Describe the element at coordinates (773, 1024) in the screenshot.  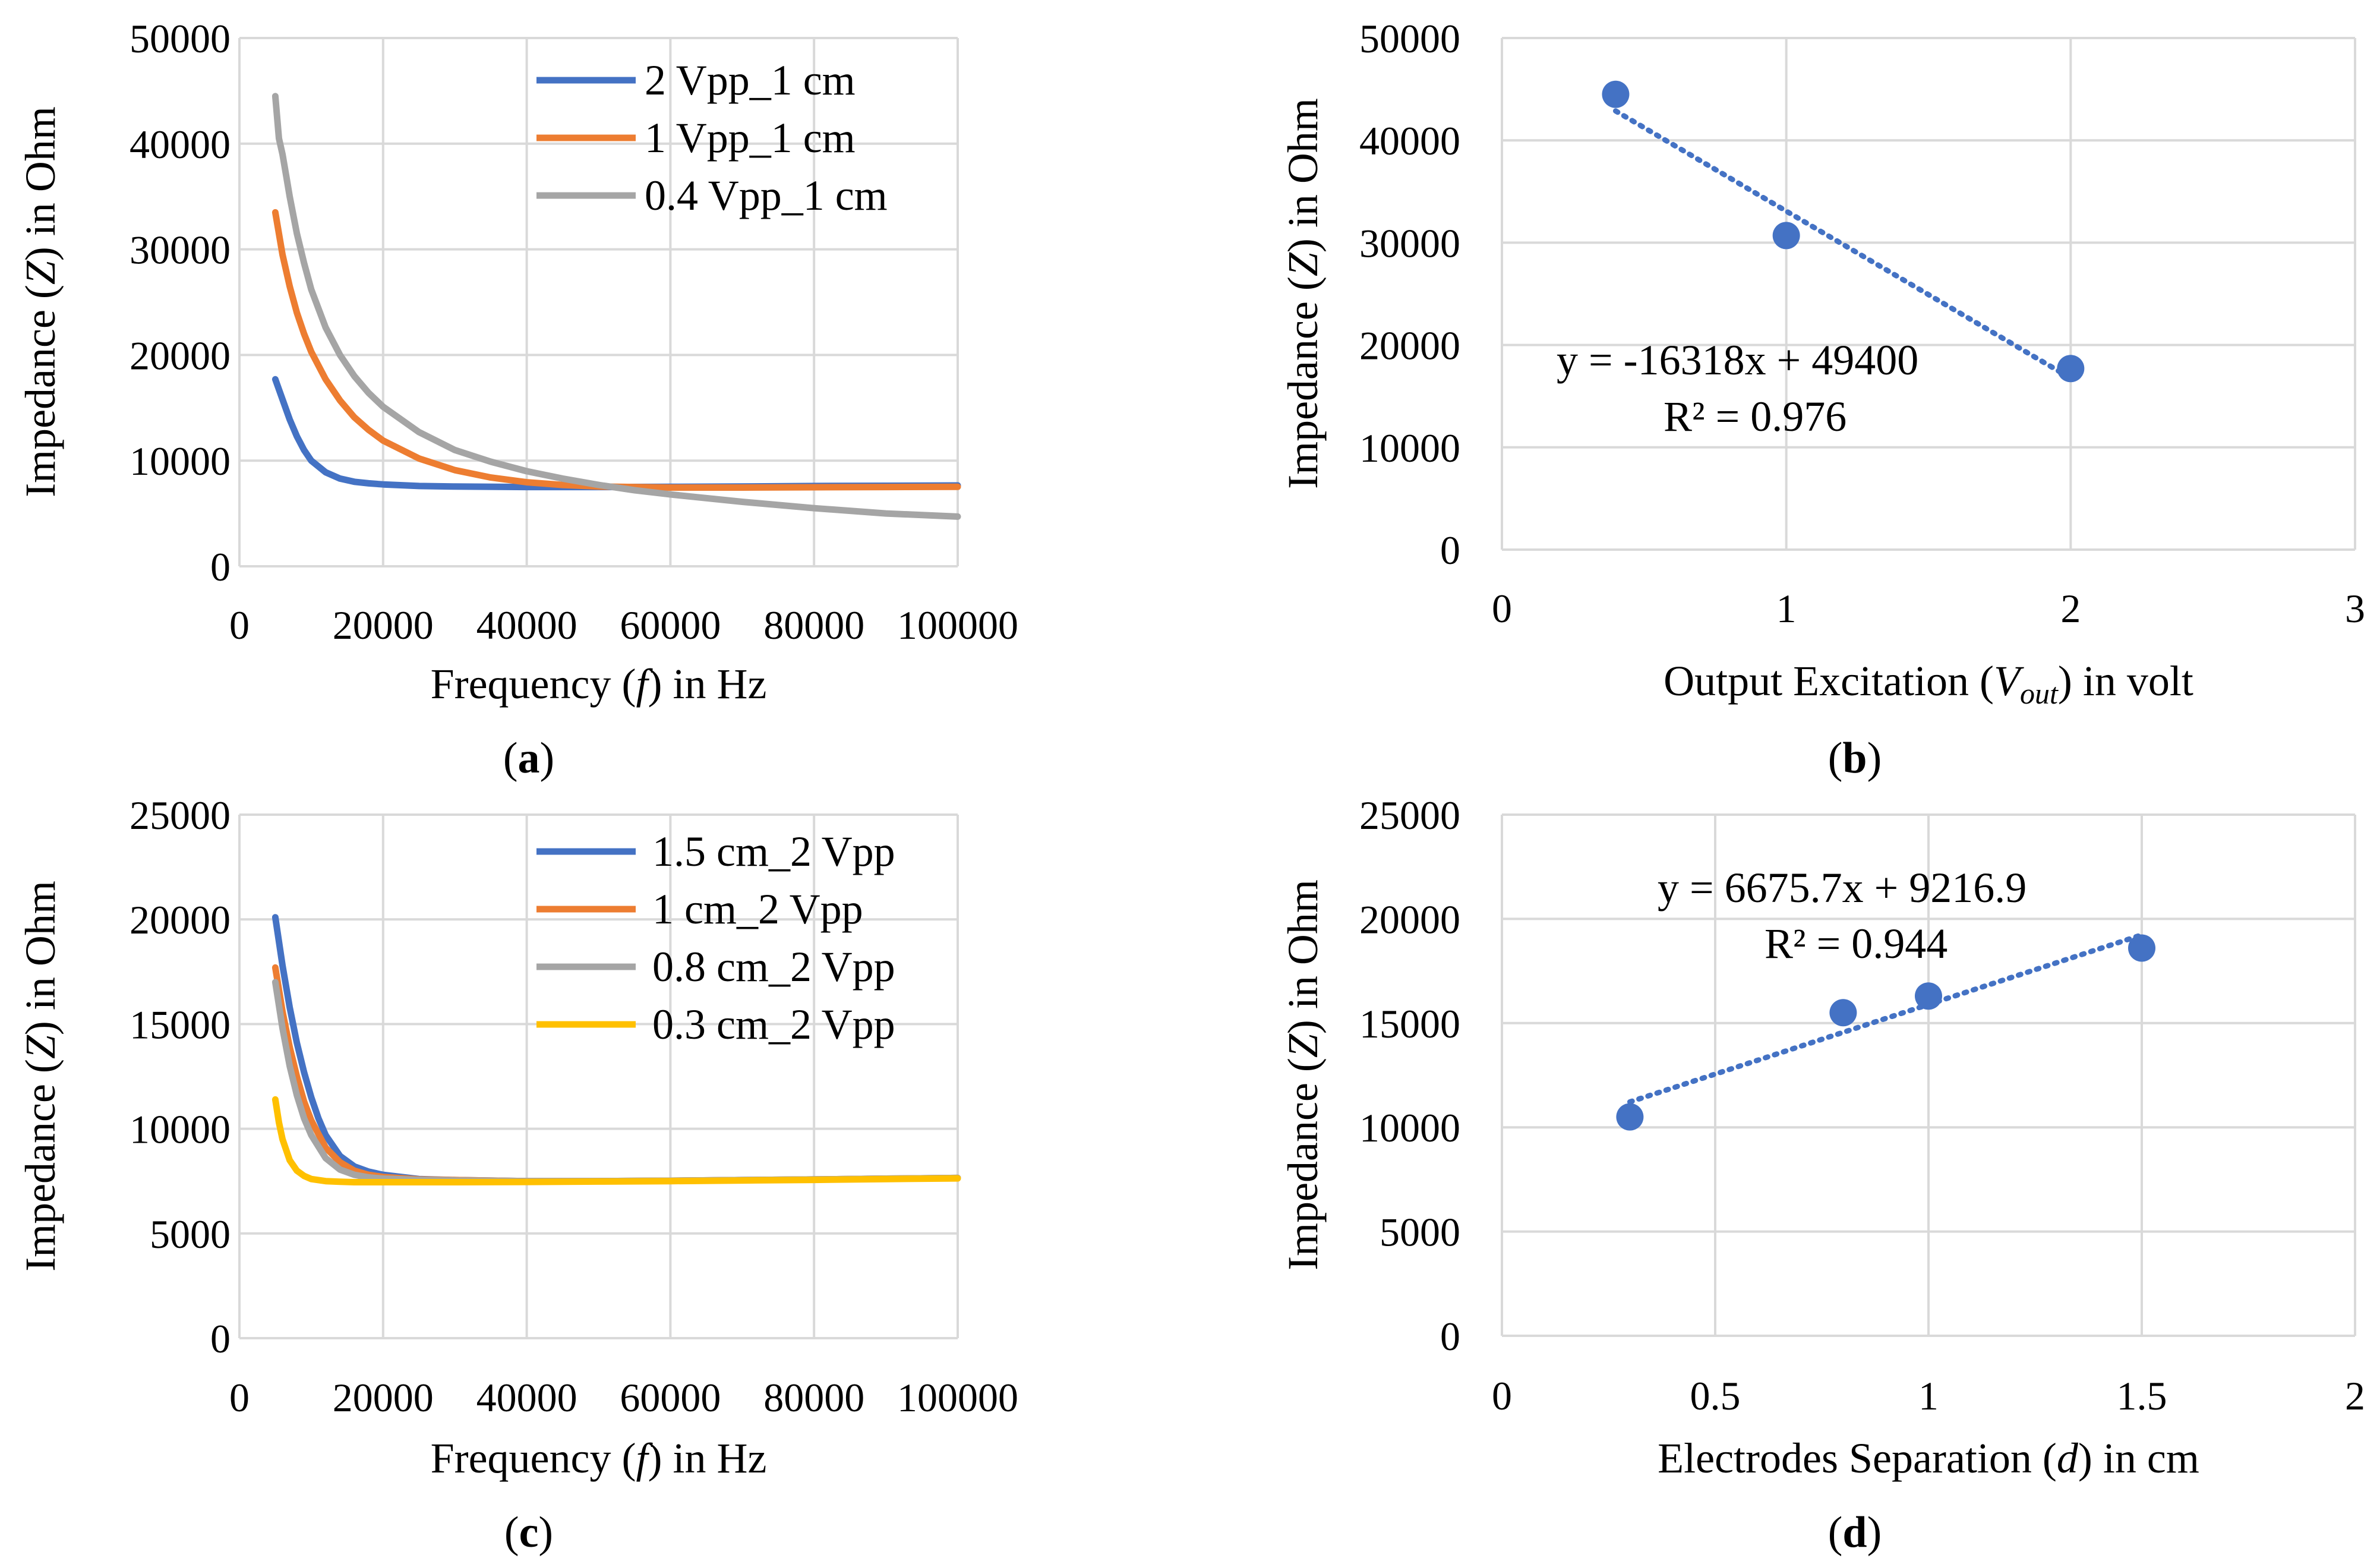
I see `legend-label: 0.3 cm_2 Vpp` at that location.